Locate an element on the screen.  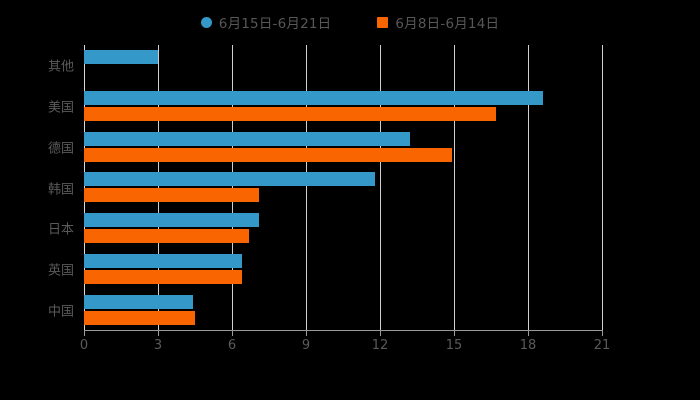
y-axis-label-0: 其他 is located at coordinates (60, 67).